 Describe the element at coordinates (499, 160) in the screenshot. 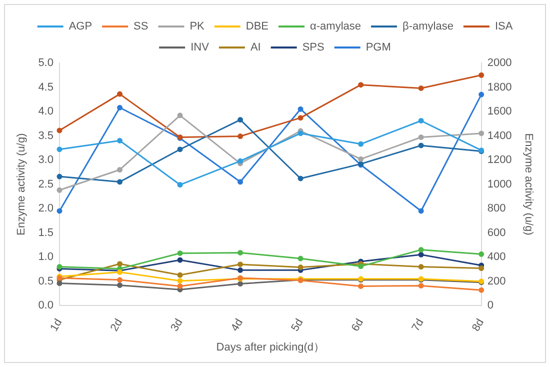

I see `y2-tick-label: 1200` at that location.